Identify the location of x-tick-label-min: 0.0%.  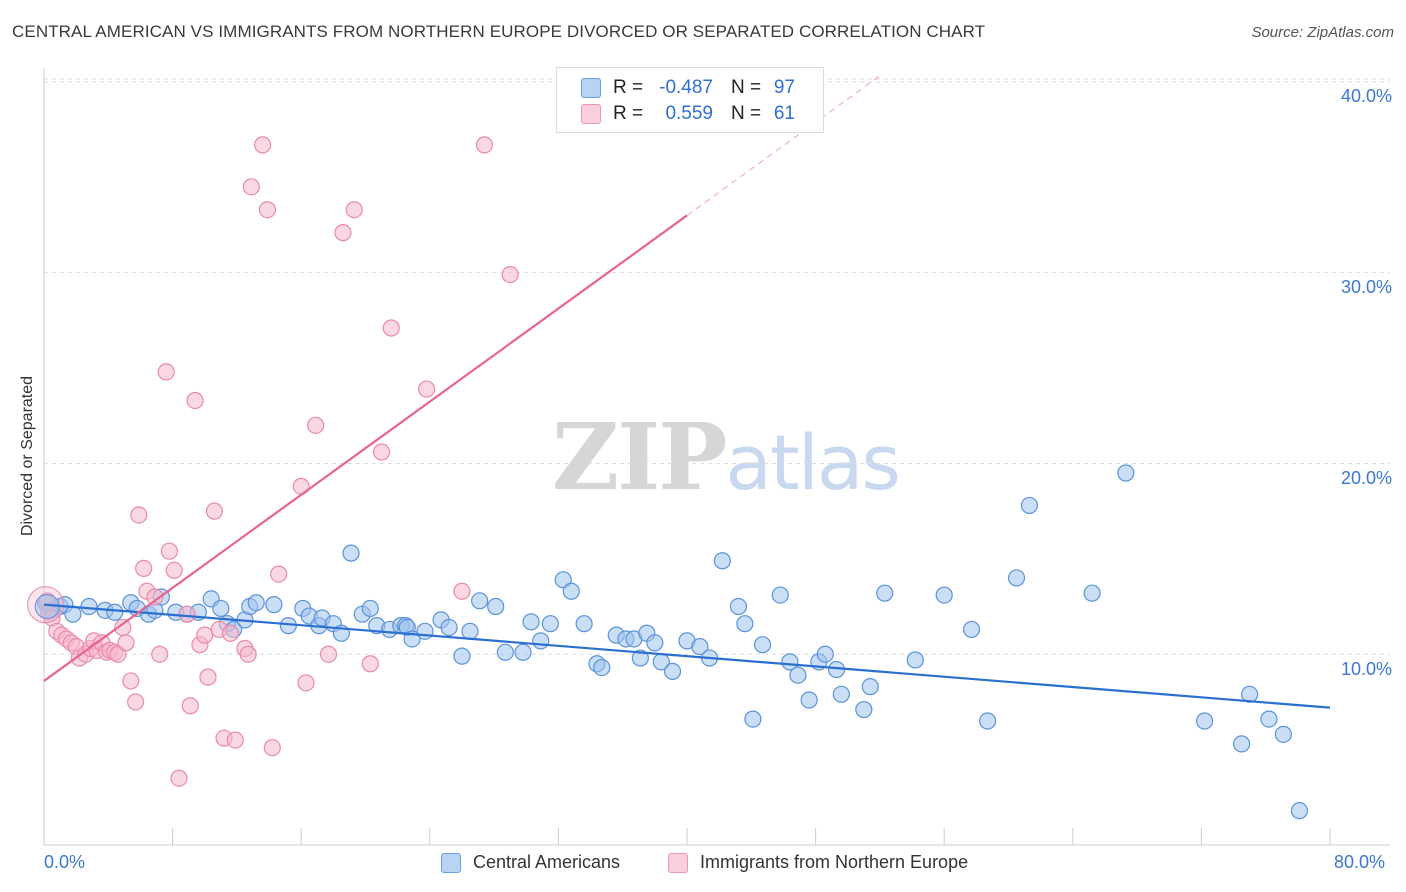
(65, 862).